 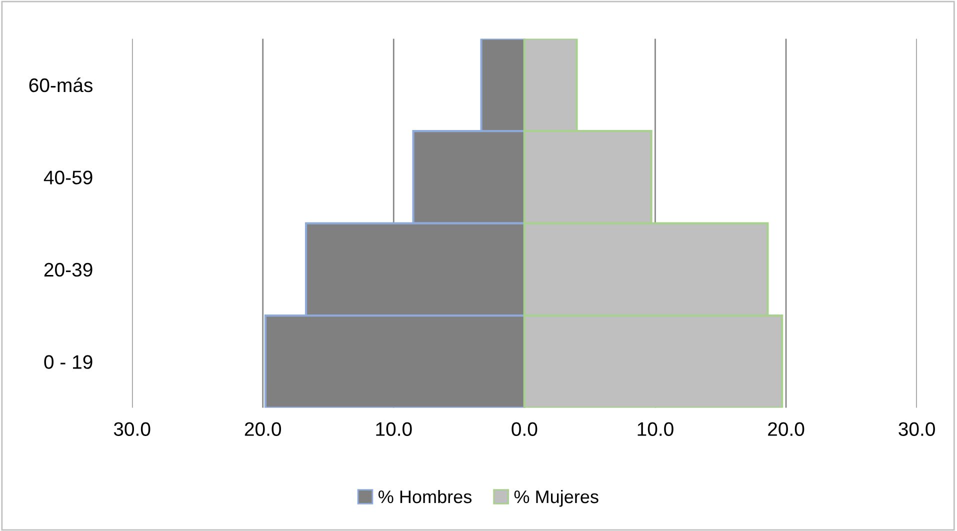 What do you see at coordinates (525, 429) in the screenshot?
I see `x-tick-label: 0.0` at bounding box center [525, 429].